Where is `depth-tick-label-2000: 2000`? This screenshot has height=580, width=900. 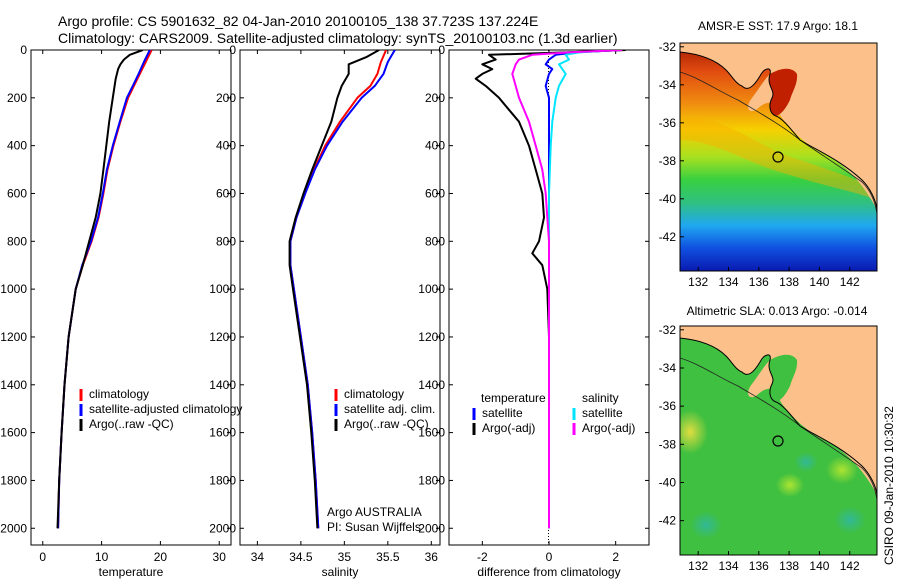 depth-tick-label-2000: 2000 is located at coordinates (13, 528).